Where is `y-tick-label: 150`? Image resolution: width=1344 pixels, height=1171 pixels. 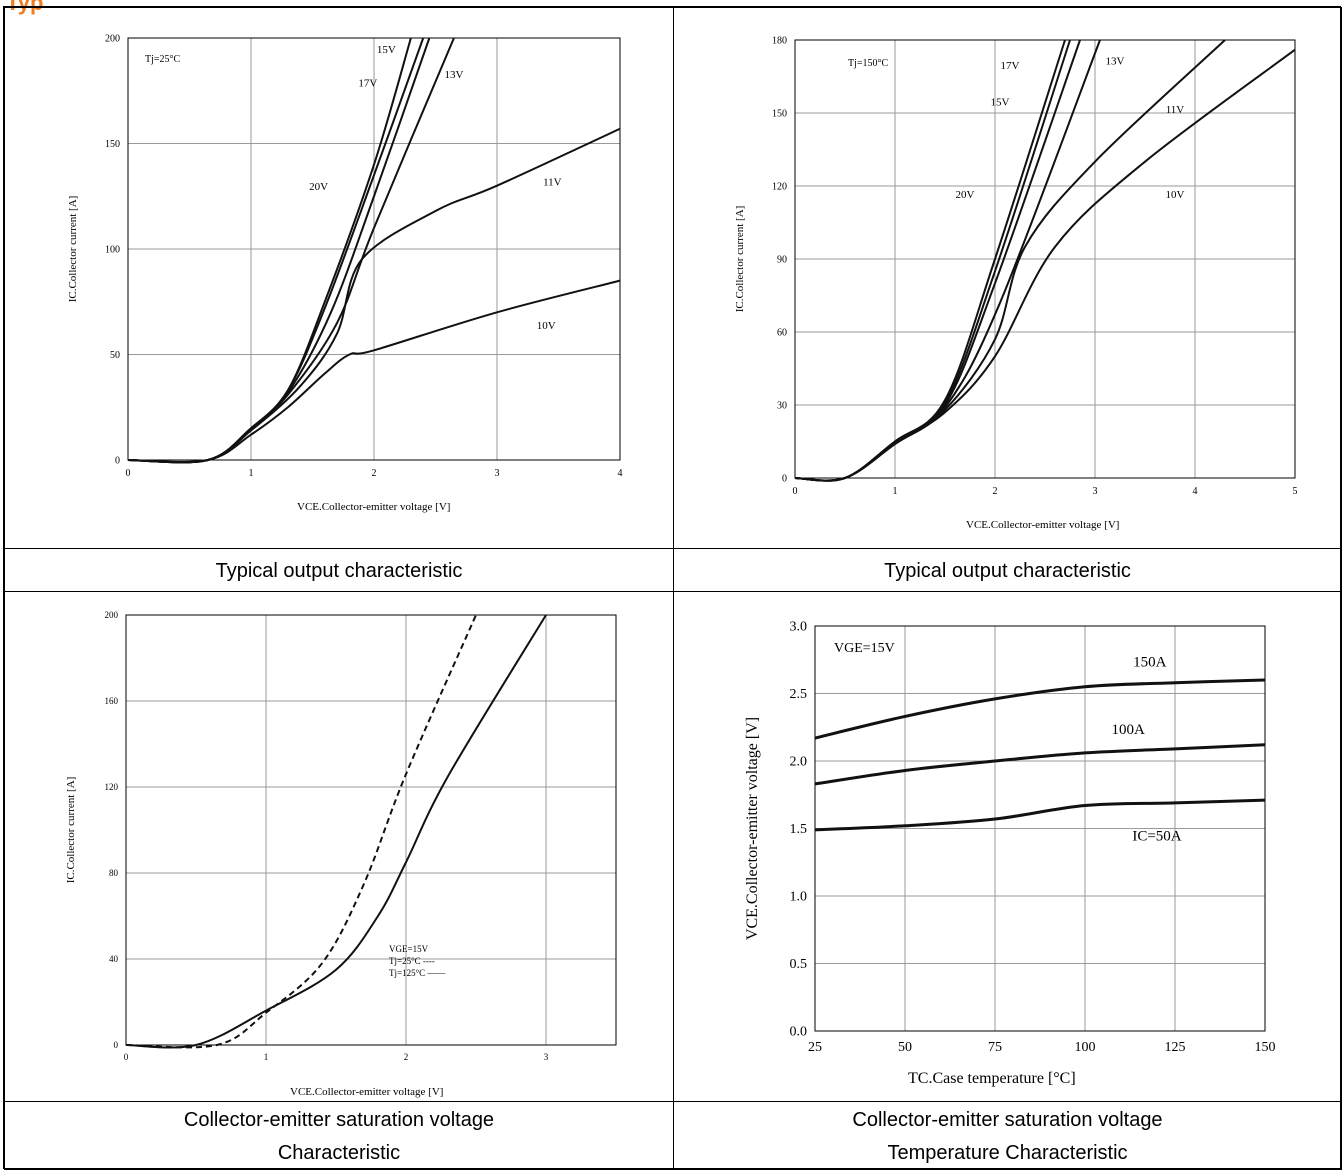
y-tick-label: 150 is located at coordinates (112, 144).